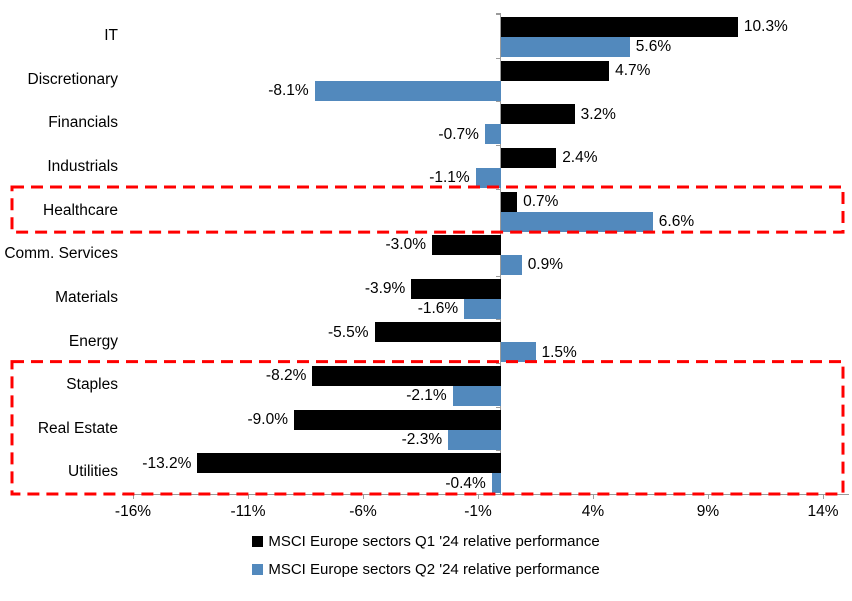 The height and width of the screenshot is (601, 852). Describe the element at coordinates (406, 245) in the screenshot. I see `value-label: -3.0%` at that location.